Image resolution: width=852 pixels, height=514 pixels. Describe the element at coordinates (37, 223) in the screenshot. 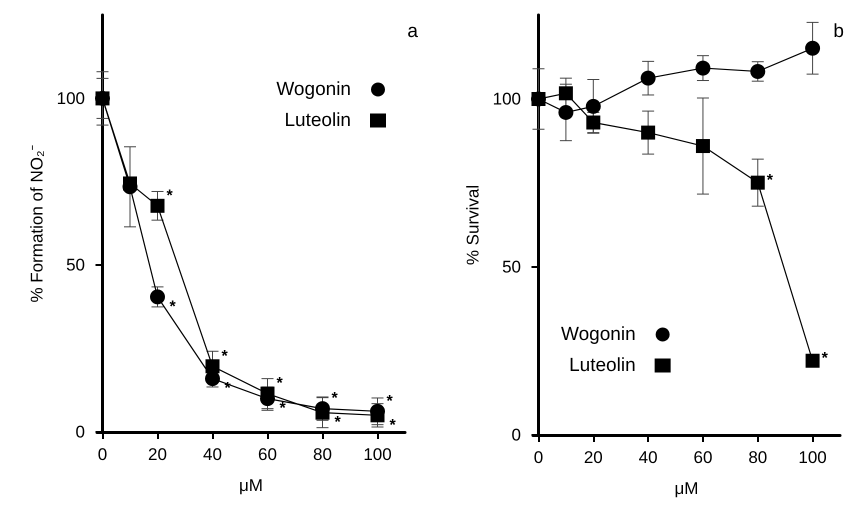

I see `y-axis-title: % Formation of NO₂⁻` at that location.